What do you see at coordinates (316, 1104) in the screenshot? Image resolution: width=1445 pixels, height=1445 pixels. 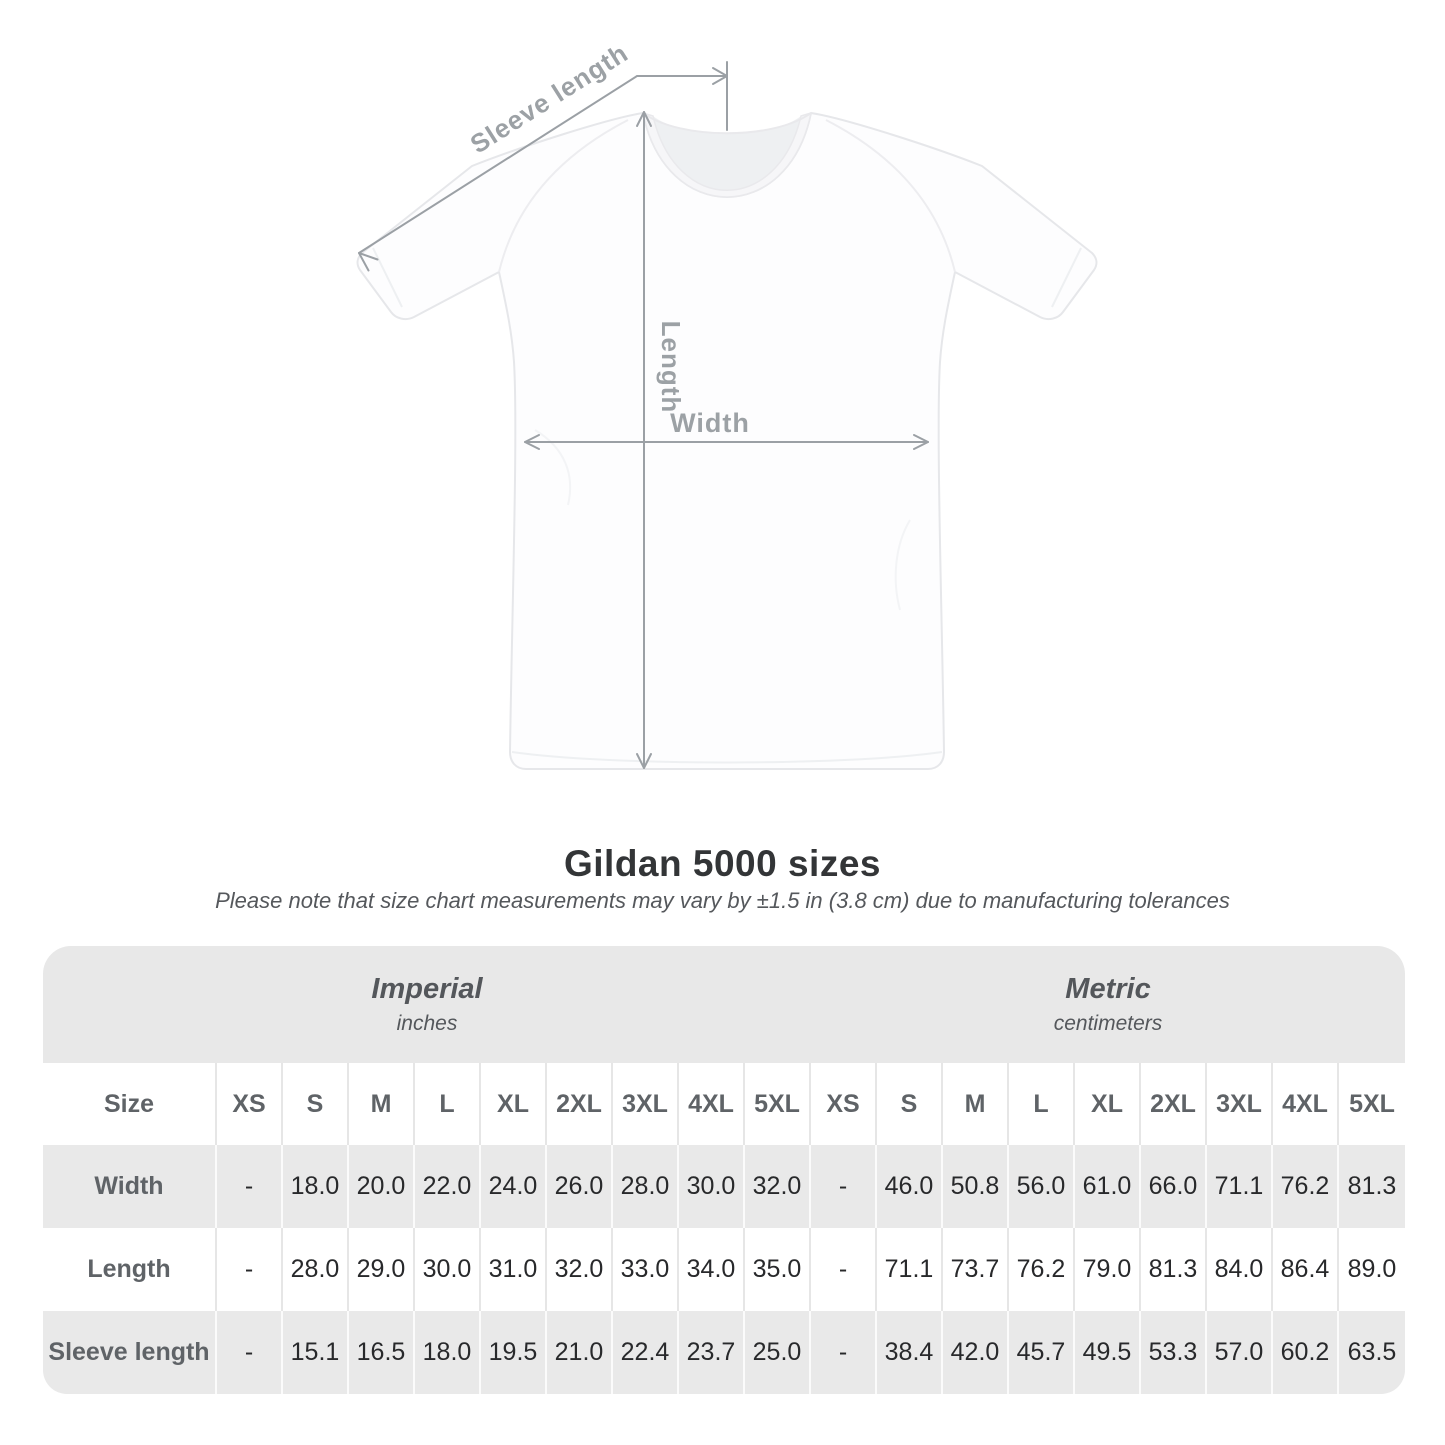 I see `column-header-imperial-s: S` at bounding box center [316, 1104].